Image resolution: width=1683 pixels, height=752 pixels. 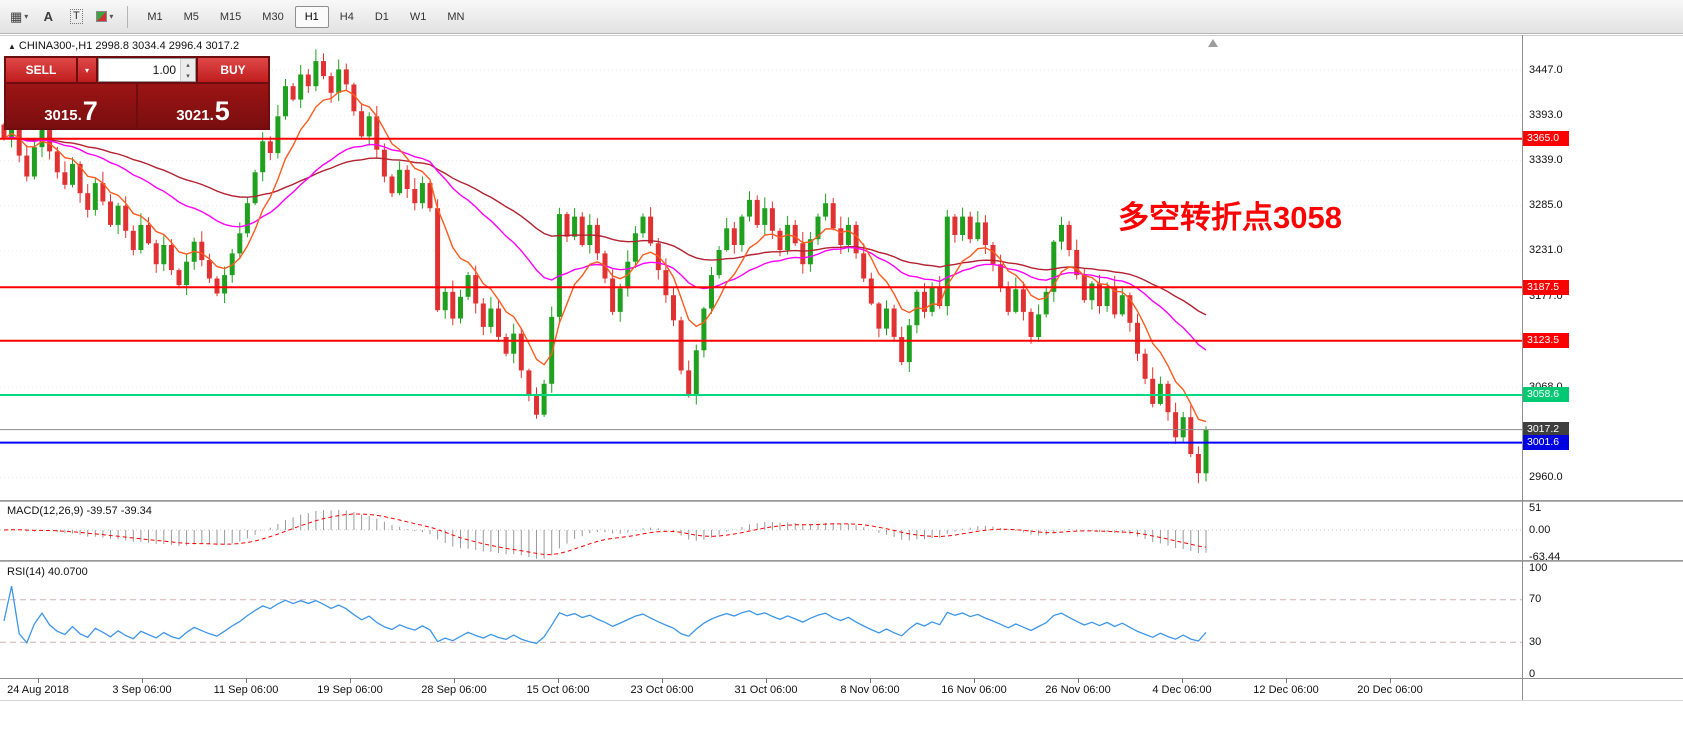 What do you see at coordinates (41, 70) in the screenshot?
I see `sell-button: SELL` at bounding box center [41, 70].